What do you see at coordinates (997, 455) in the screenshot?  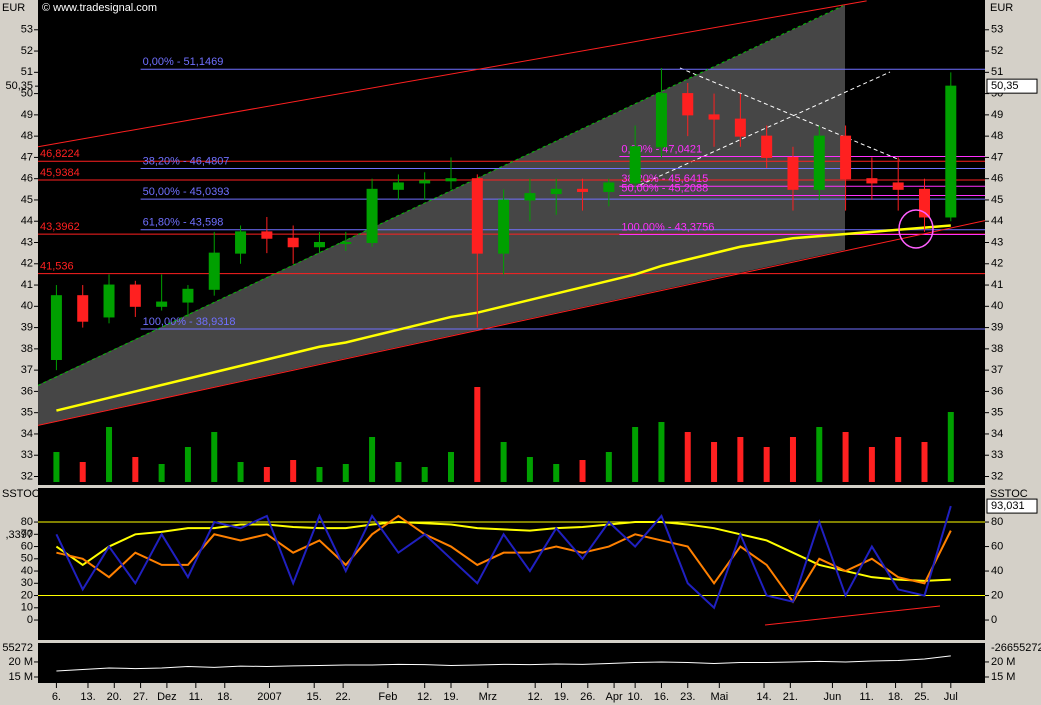 I see `y-tick-label: 33` at bounding box center [997, 455].